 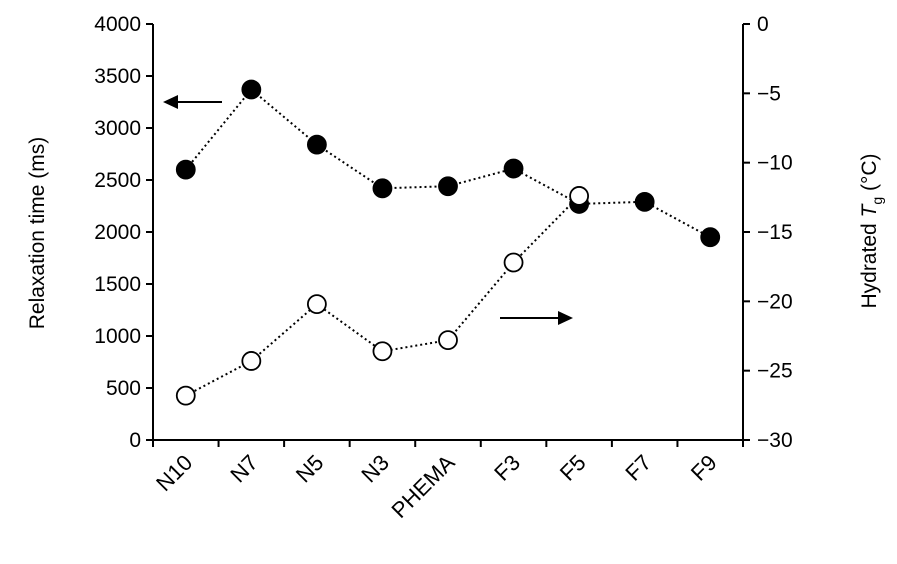 I want to click on right-axis-title-symbol: T, so click(x=869, y=209).